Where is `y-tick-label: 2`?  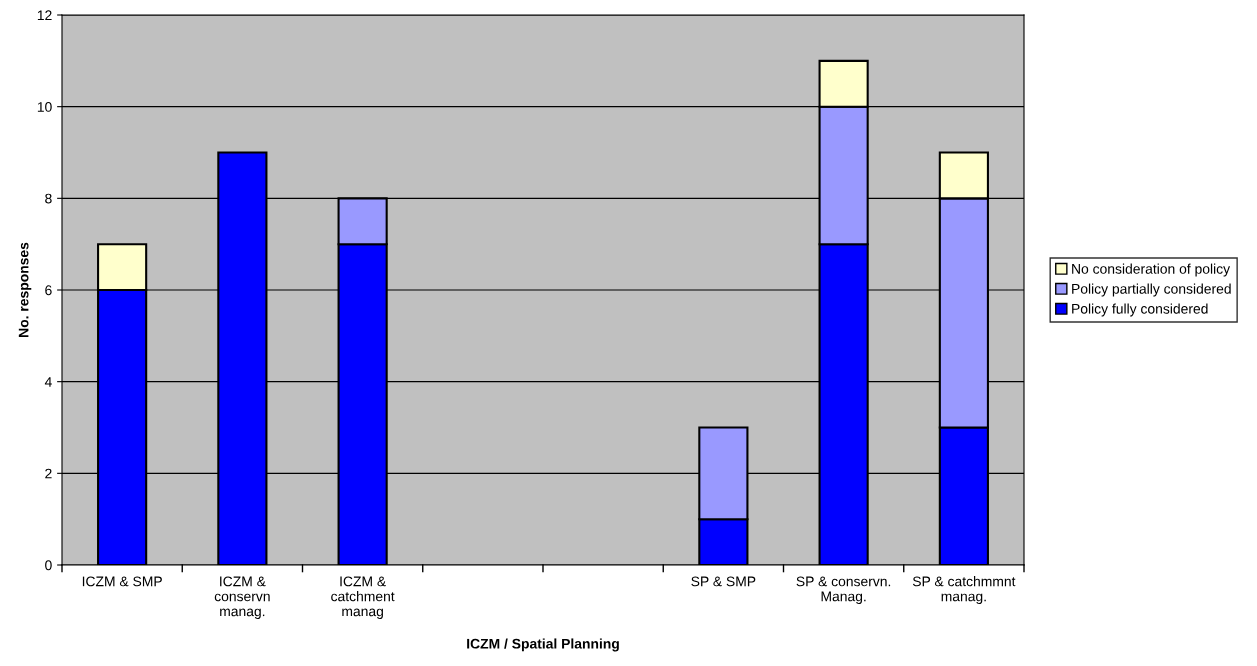 y-tick-label: 2 is located at coordinates (48, 473).